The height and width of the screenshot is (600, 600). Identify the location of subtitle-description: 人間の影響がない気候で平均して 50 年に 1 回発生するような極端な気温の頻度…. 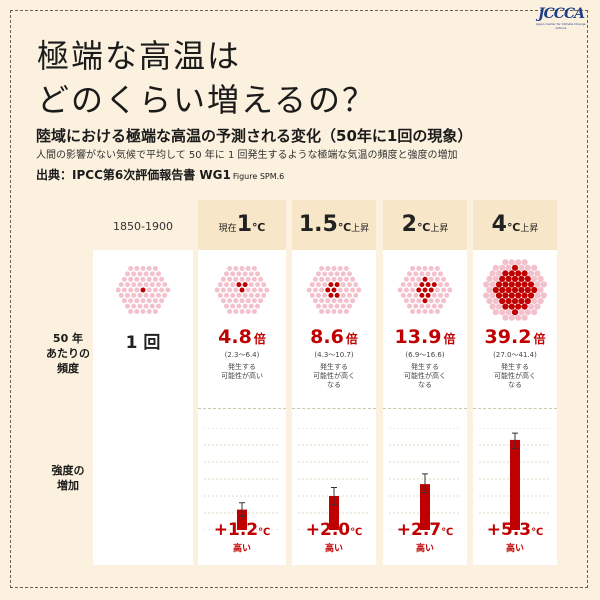
(247, 155).